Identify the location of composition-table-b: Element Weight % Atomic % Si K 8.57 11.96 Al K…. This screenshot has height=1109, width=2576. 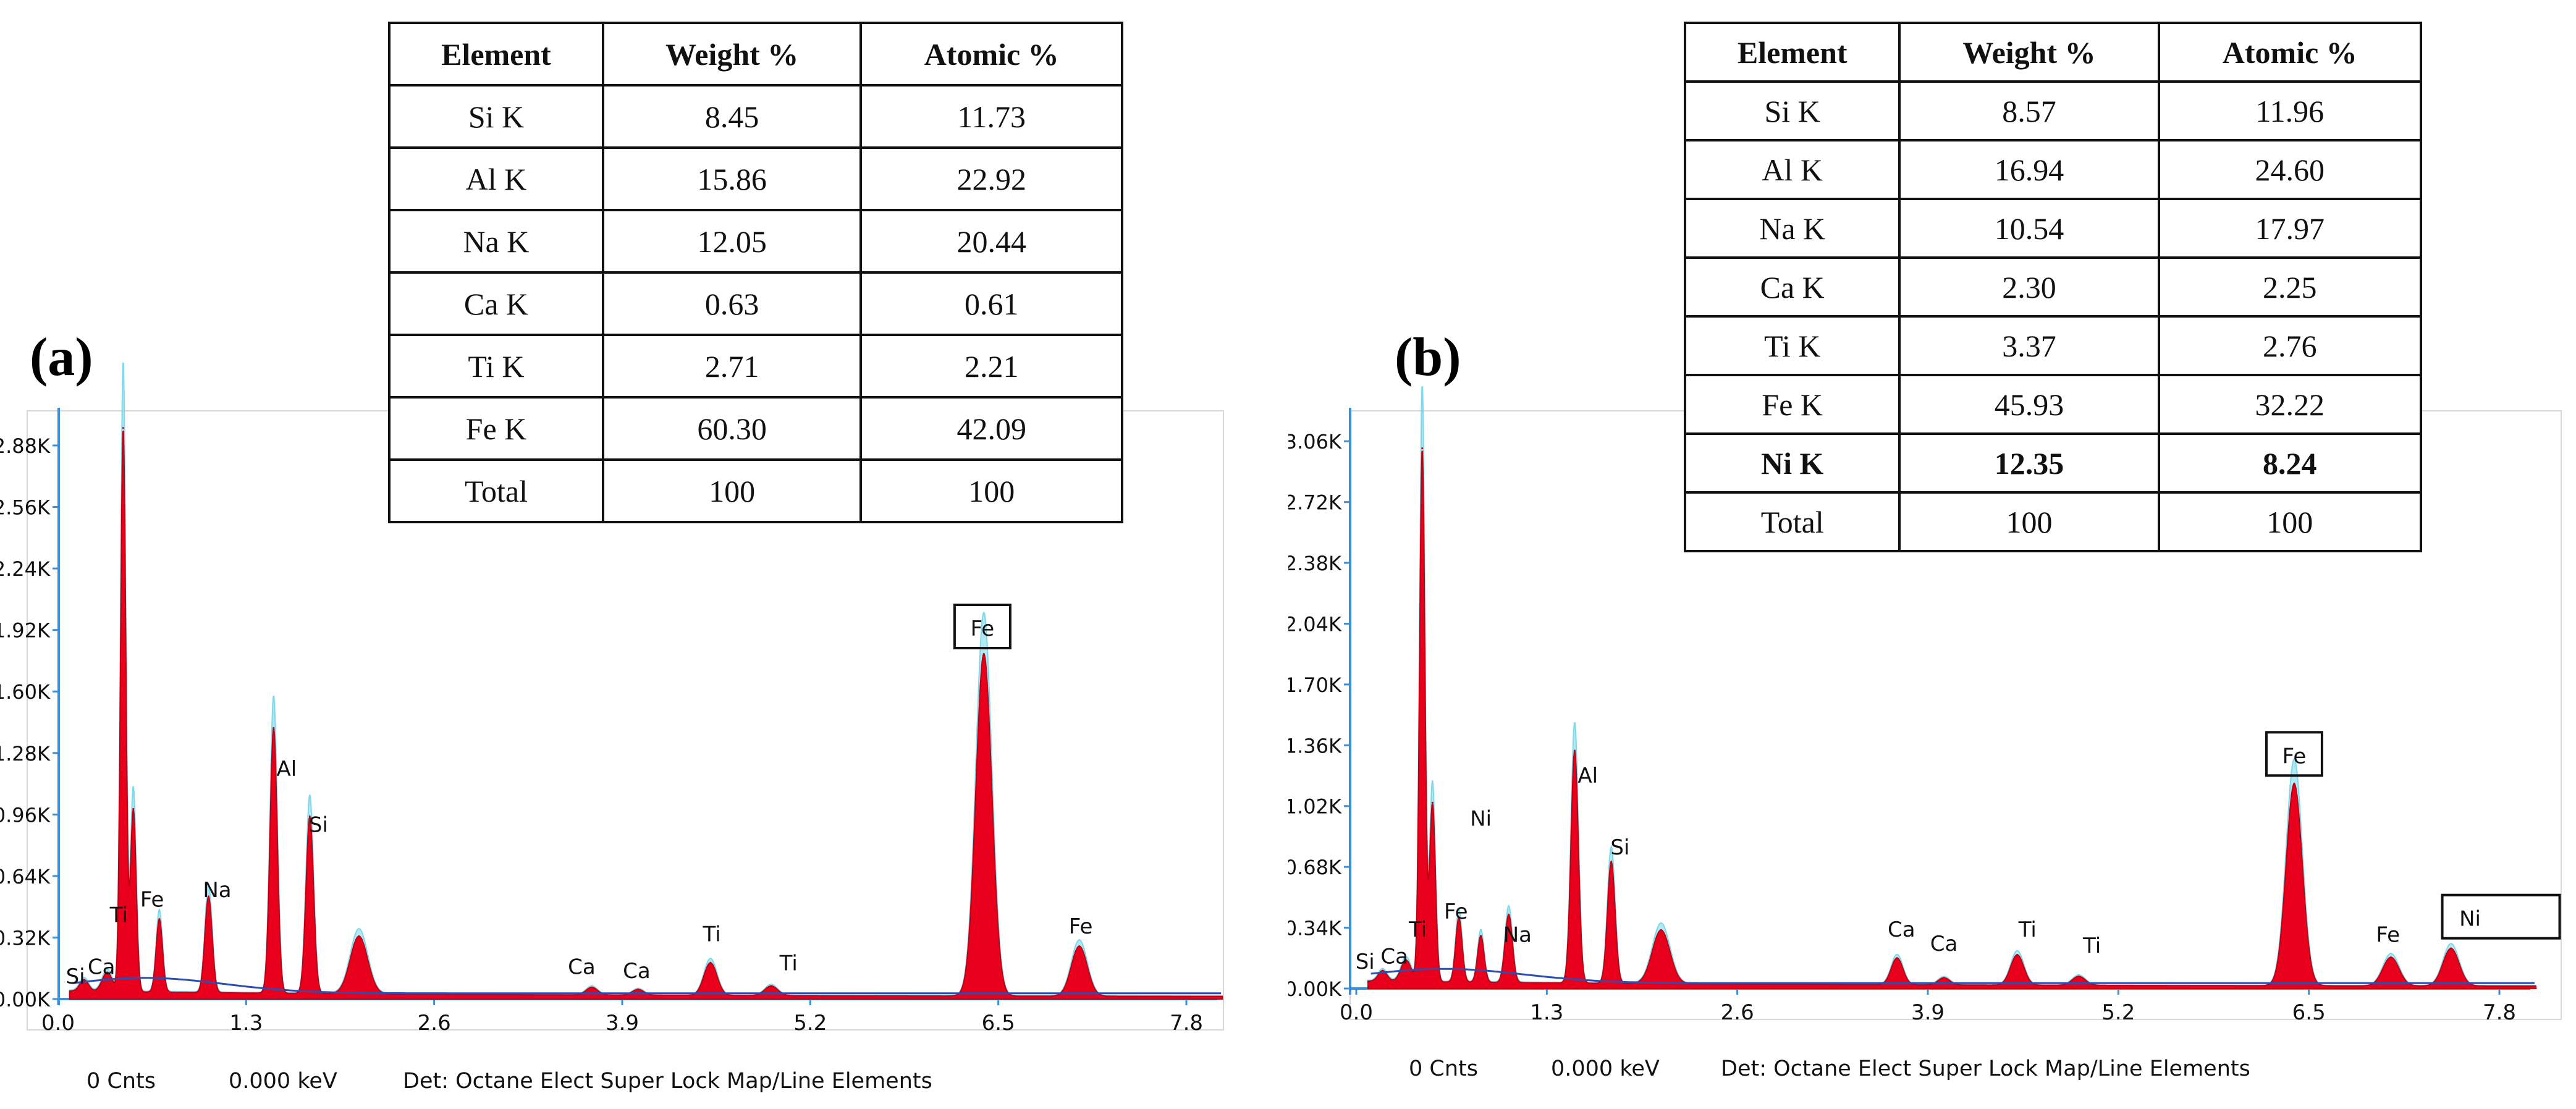
(2053, 287).